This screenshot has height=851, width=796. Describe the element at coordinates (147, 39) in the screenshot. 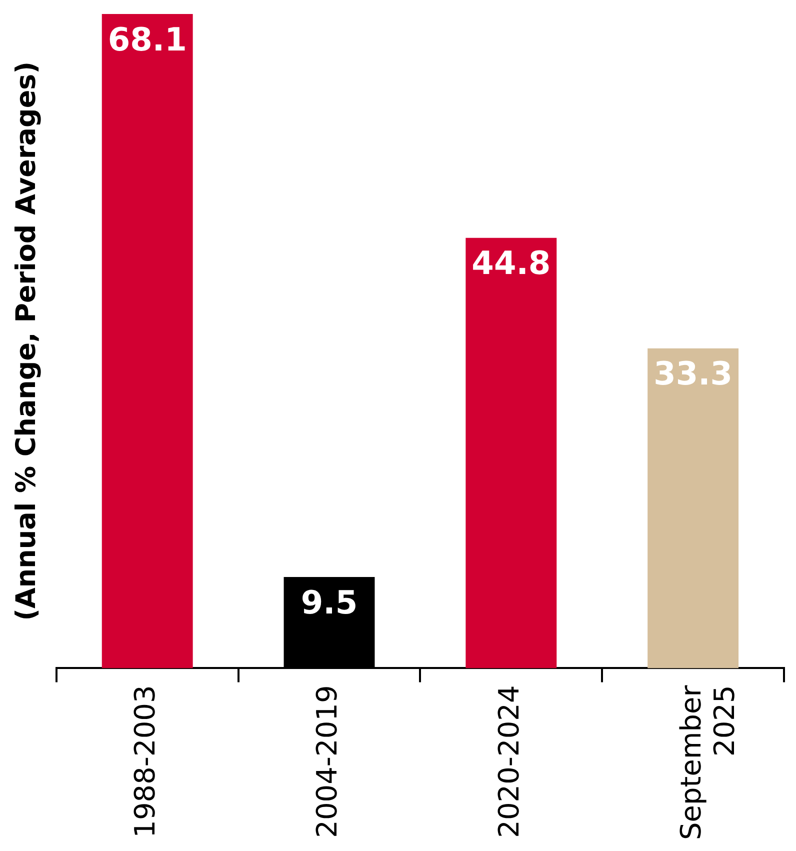

I see `data-label: 68.1` at that location.